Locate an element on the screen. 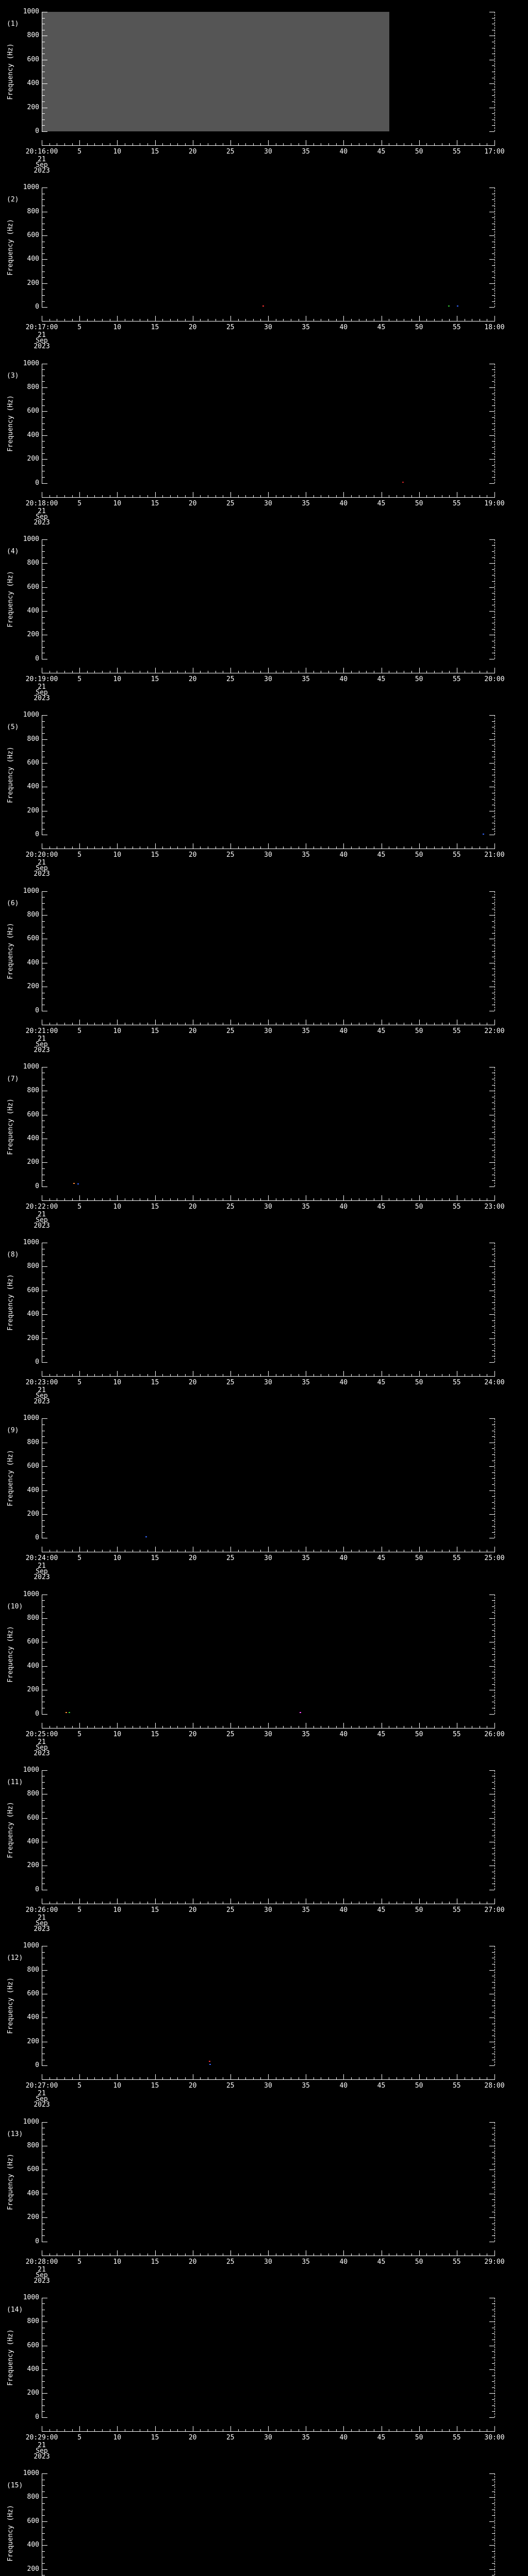  start-time-label: 20:22:00 is located at coordinates (41, 1206).